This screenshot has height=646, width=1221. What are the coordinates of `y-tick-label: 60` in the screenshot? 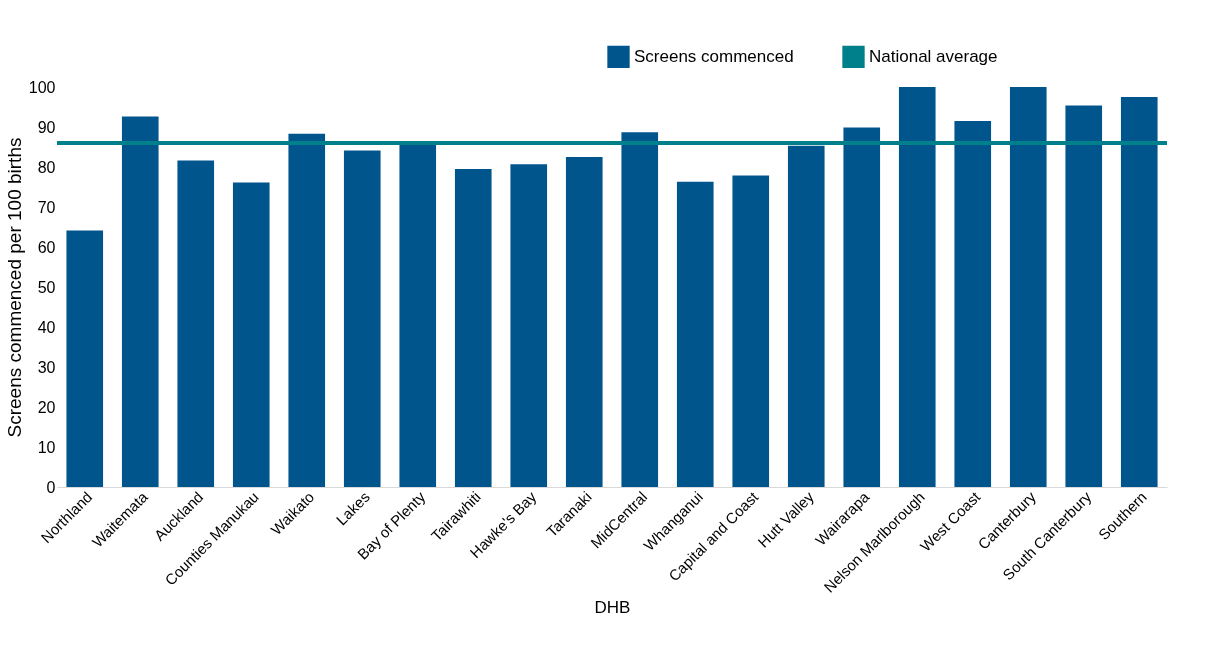 It's located at (46, 247).